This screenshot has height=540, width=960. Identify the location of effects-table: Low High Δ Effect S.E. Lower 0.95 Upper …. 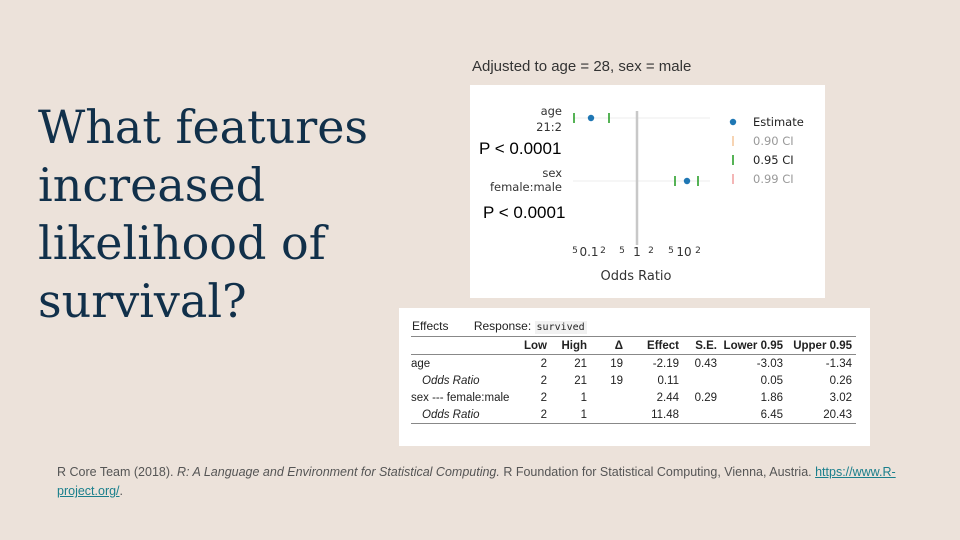
(633, 380).